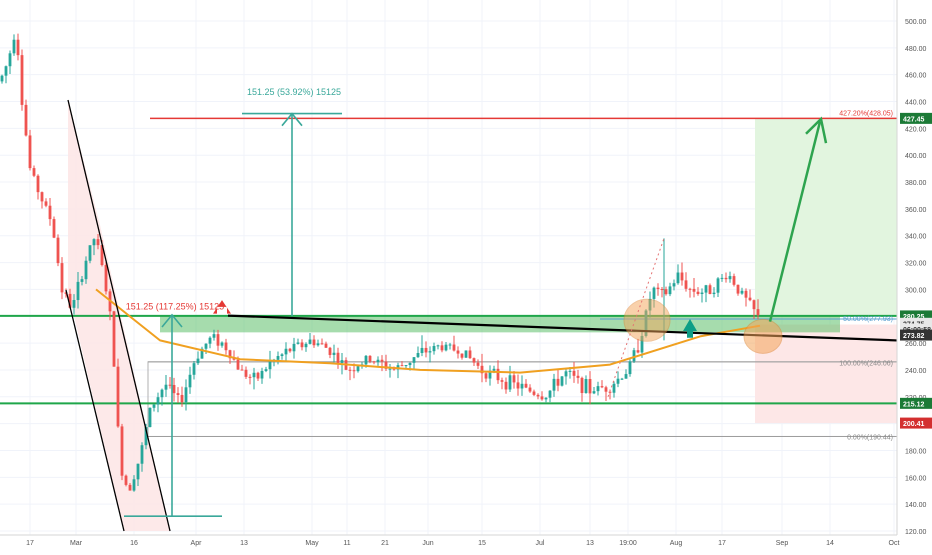 Image resolution: width=932 pixels, height=555 pixels. What do you see at coordinates (916, 49) in the screenshot?
I see `price-tick-label: 480.00` at bounding box center [916, 49].